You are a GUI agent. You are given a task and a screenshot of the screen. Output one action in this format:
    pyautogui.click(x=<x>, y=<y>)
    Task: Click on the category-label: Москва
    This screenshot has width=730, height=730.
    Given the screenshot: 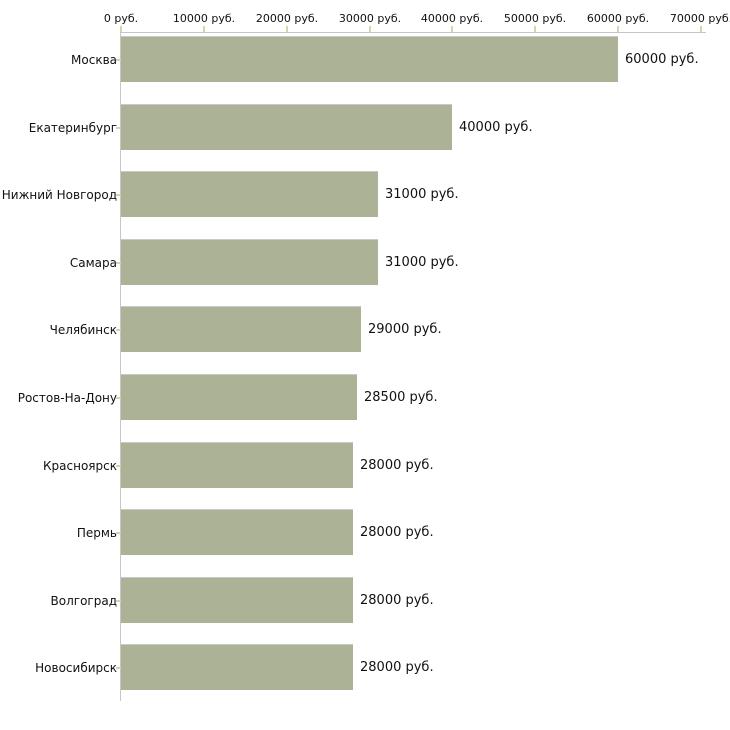 What is the action you would take?
    pyautogui.click(x=94, y=60)
    